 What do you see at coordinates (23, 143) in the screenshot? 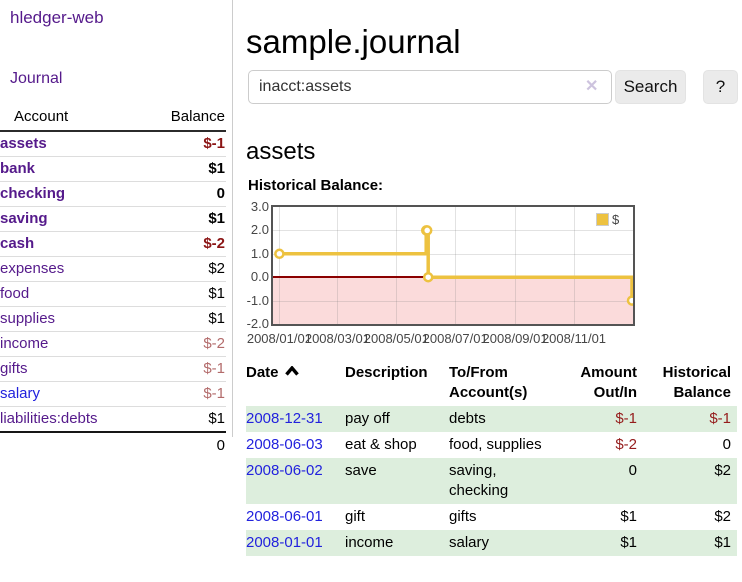
I see `sidebar-account-link: assets` at bounding box center [23, 143].